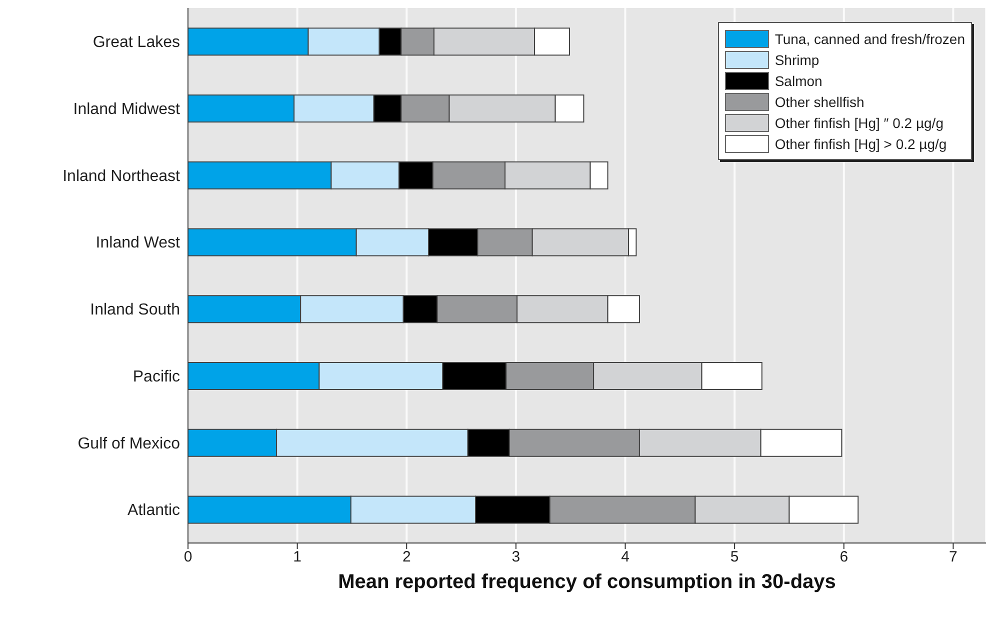 This screenshot has width=994, height=617. Describe the element at coordinates (297, 557) in the screenshot. I see `x-tick-label: 1` at that location.